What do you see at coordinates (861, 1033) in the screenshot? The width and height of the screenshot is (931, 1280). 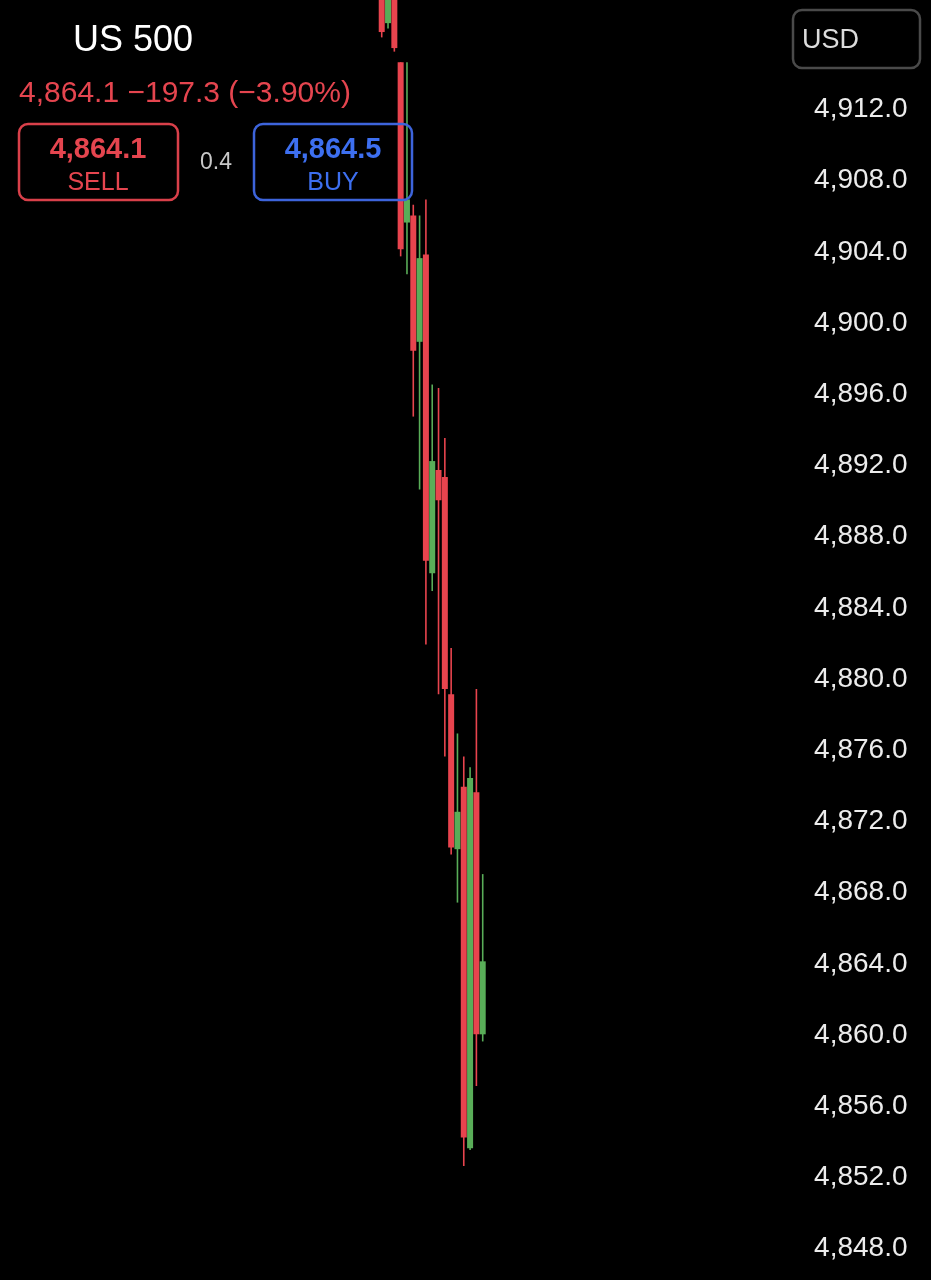 I see `y-tick-label: 4,860.0` at bounding box center [861, 1033].